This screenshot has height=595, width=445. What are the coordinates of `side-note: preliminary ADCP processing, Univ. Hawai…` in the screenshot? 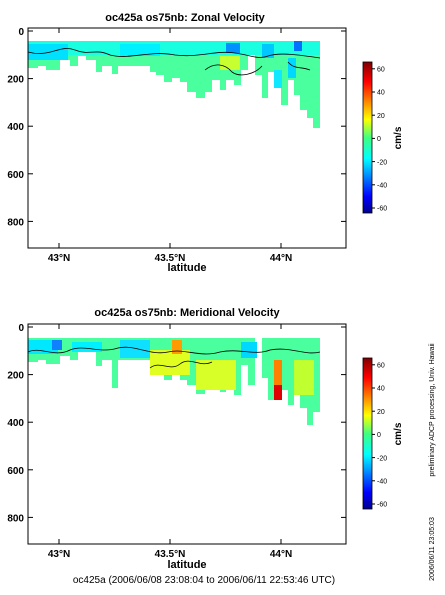 It's located at (432, 410).